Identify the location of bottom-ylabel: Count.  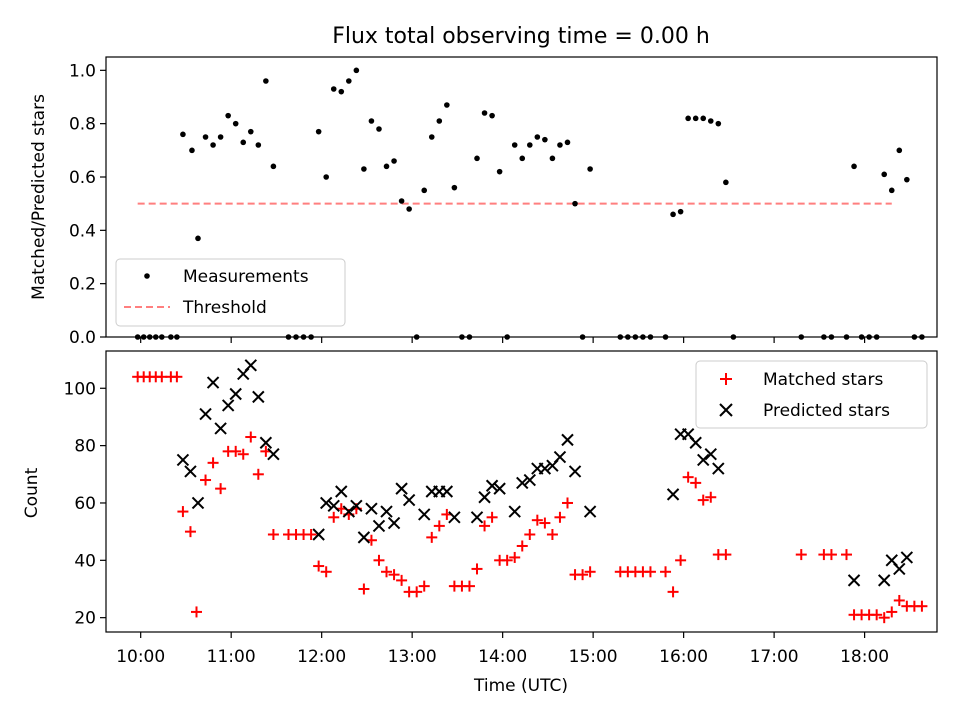
(32, 492).